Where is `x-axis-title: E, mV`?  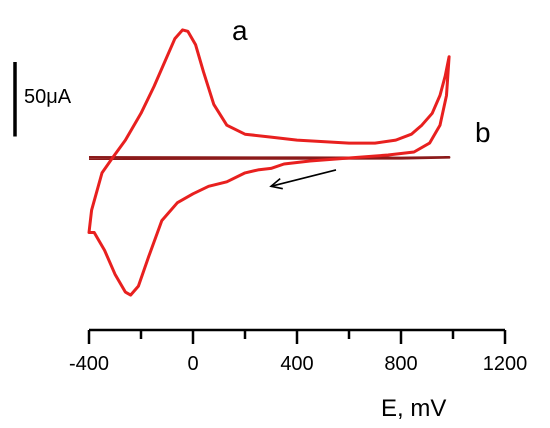 x-axis-title: E, mV is located at coordinates (413, 408).